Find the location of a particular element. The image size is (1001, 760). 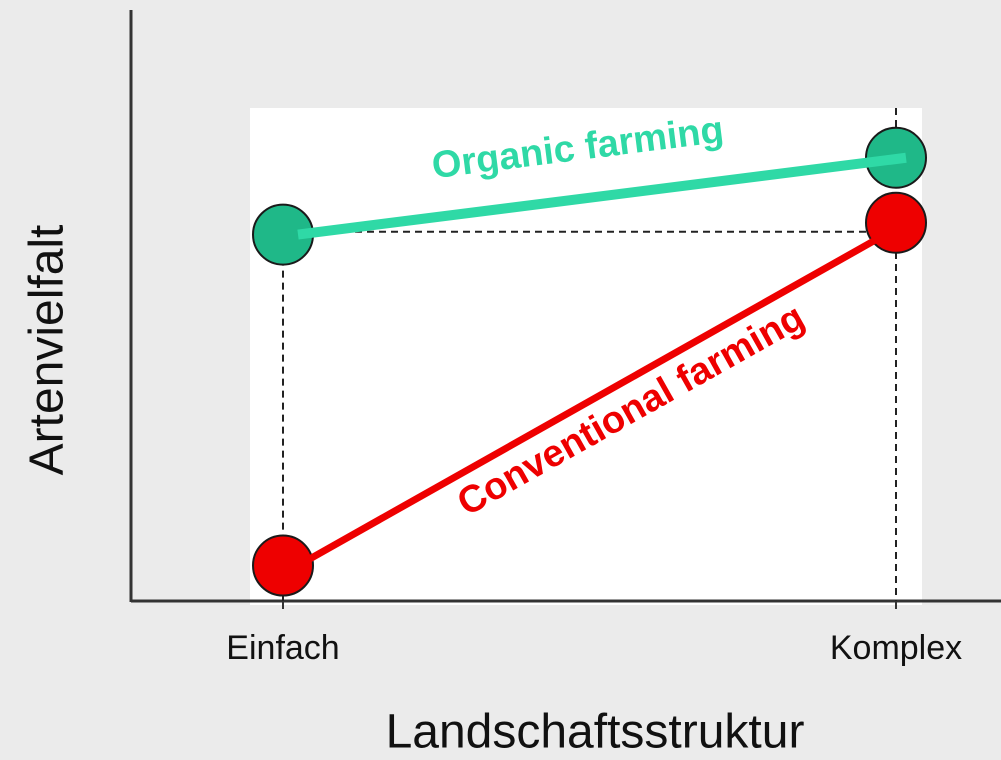

y-axis-label: Artenvielfalt is located at coordinates (47, 350).